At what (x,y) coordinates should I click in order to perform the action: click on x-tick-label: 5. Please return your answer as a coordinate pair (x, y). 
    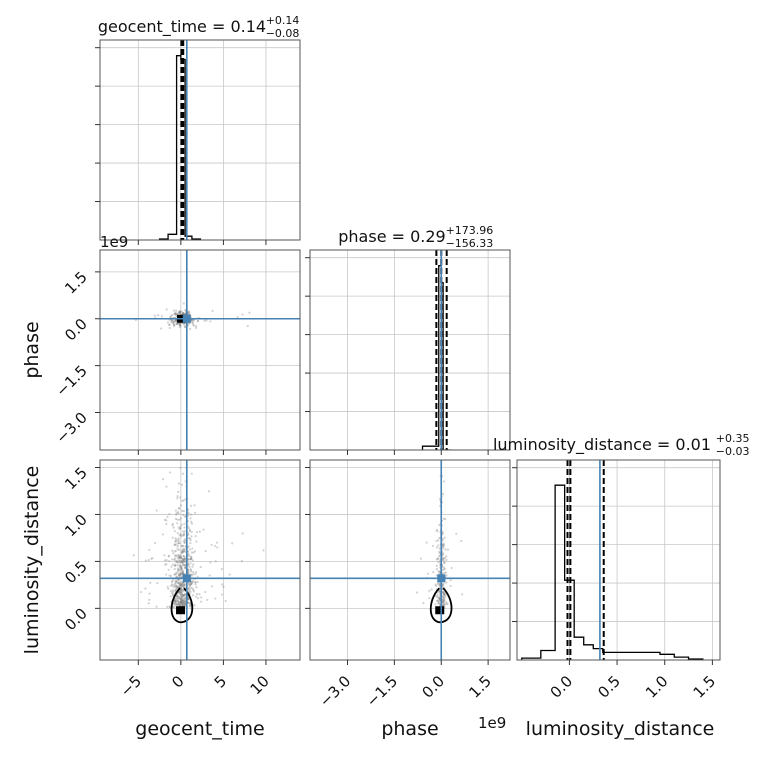
    Looking at the image, I should click on (220, 681).